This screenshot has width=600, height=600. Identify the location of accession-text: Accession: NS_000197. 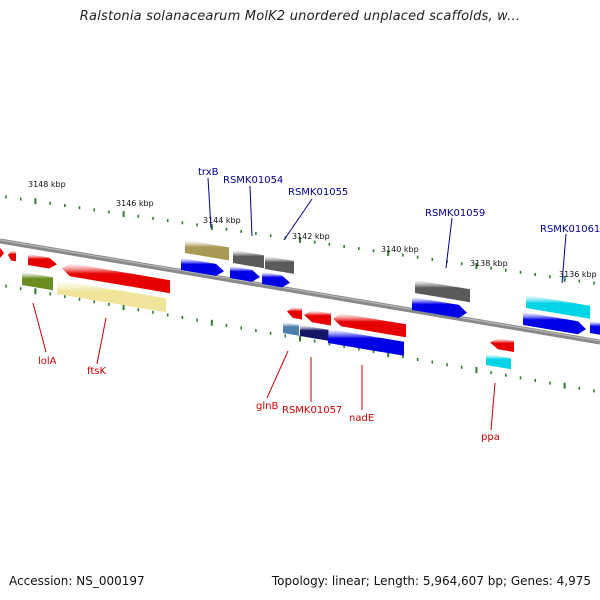
(77, 581).